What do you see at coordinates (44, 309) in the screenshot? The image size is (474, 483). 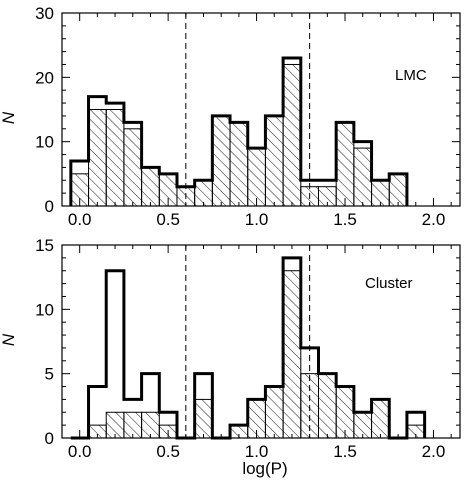 I see `cluster-y-tick-label: 10` at bounding box center [44, 309].